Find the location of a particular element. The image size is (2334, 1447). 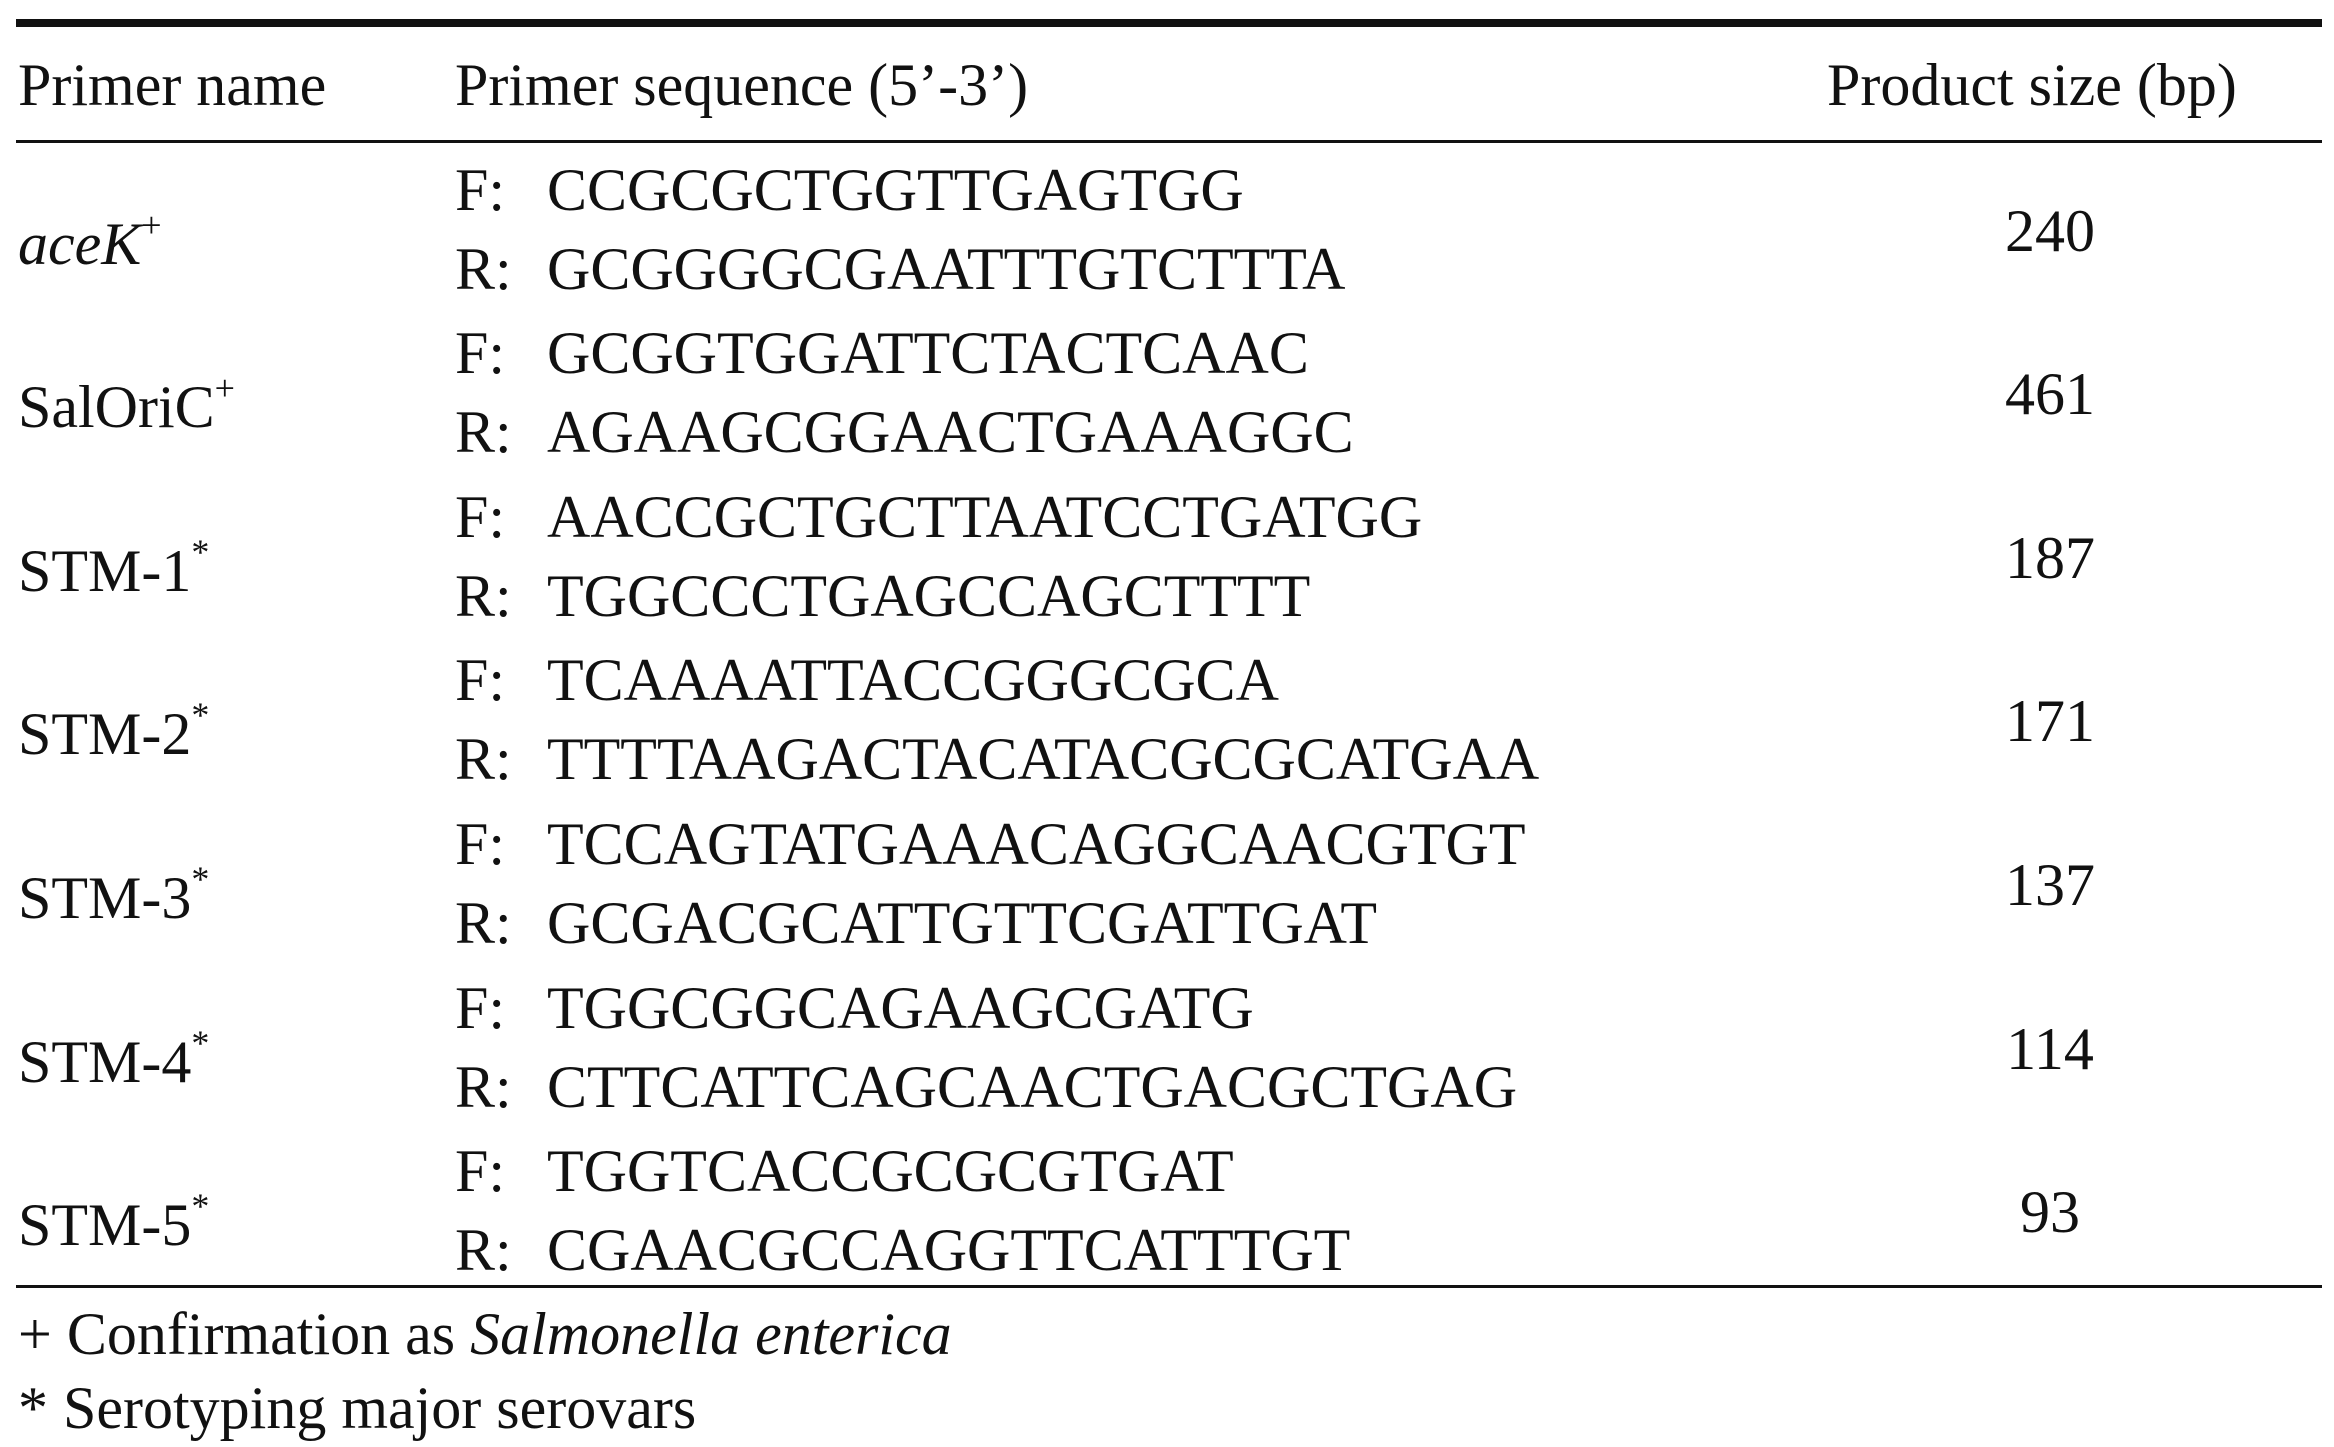

footnote-confirmation: + Confirmation as Salmonella enterica is located at coordinates (485, 1334).